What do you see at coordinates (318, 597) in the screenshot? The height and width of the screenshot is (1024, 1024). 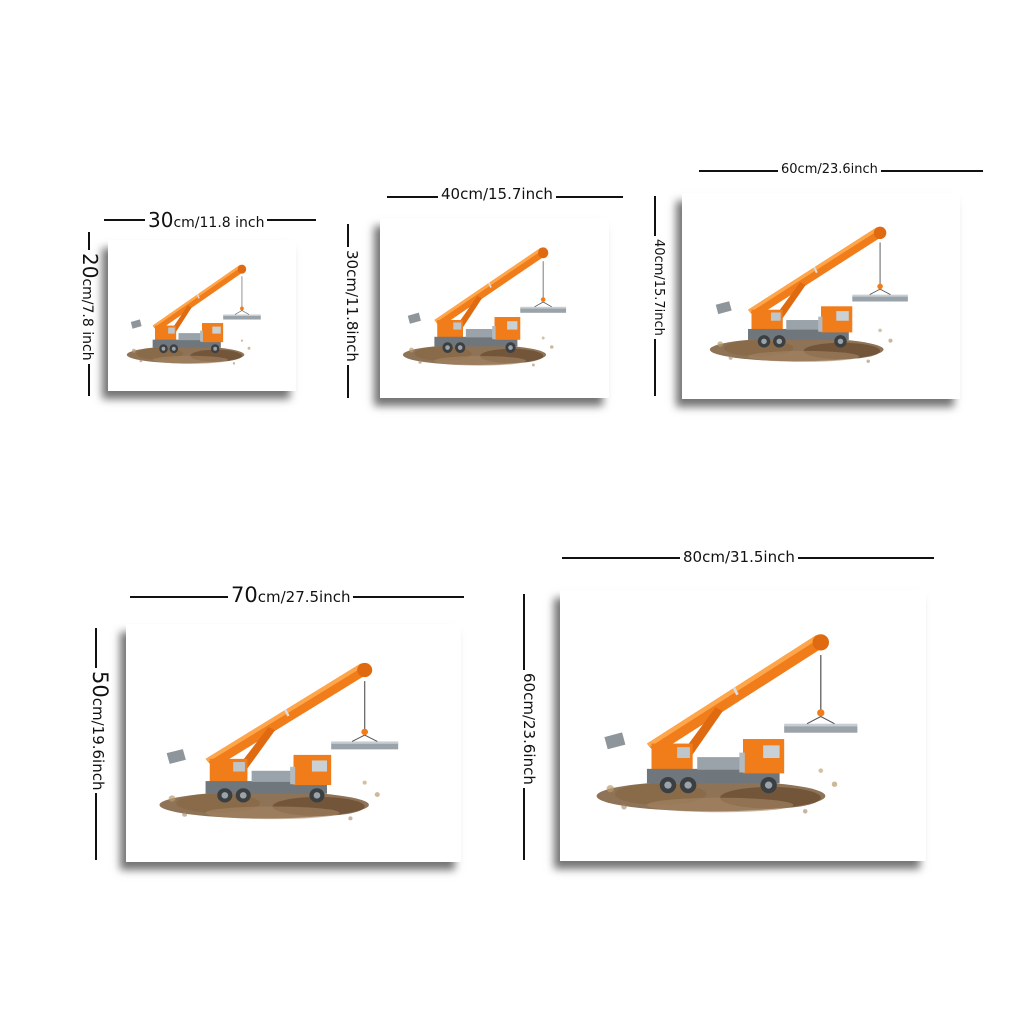 I see `width-inch: 27.5inch` at bounding box center [318, 597].